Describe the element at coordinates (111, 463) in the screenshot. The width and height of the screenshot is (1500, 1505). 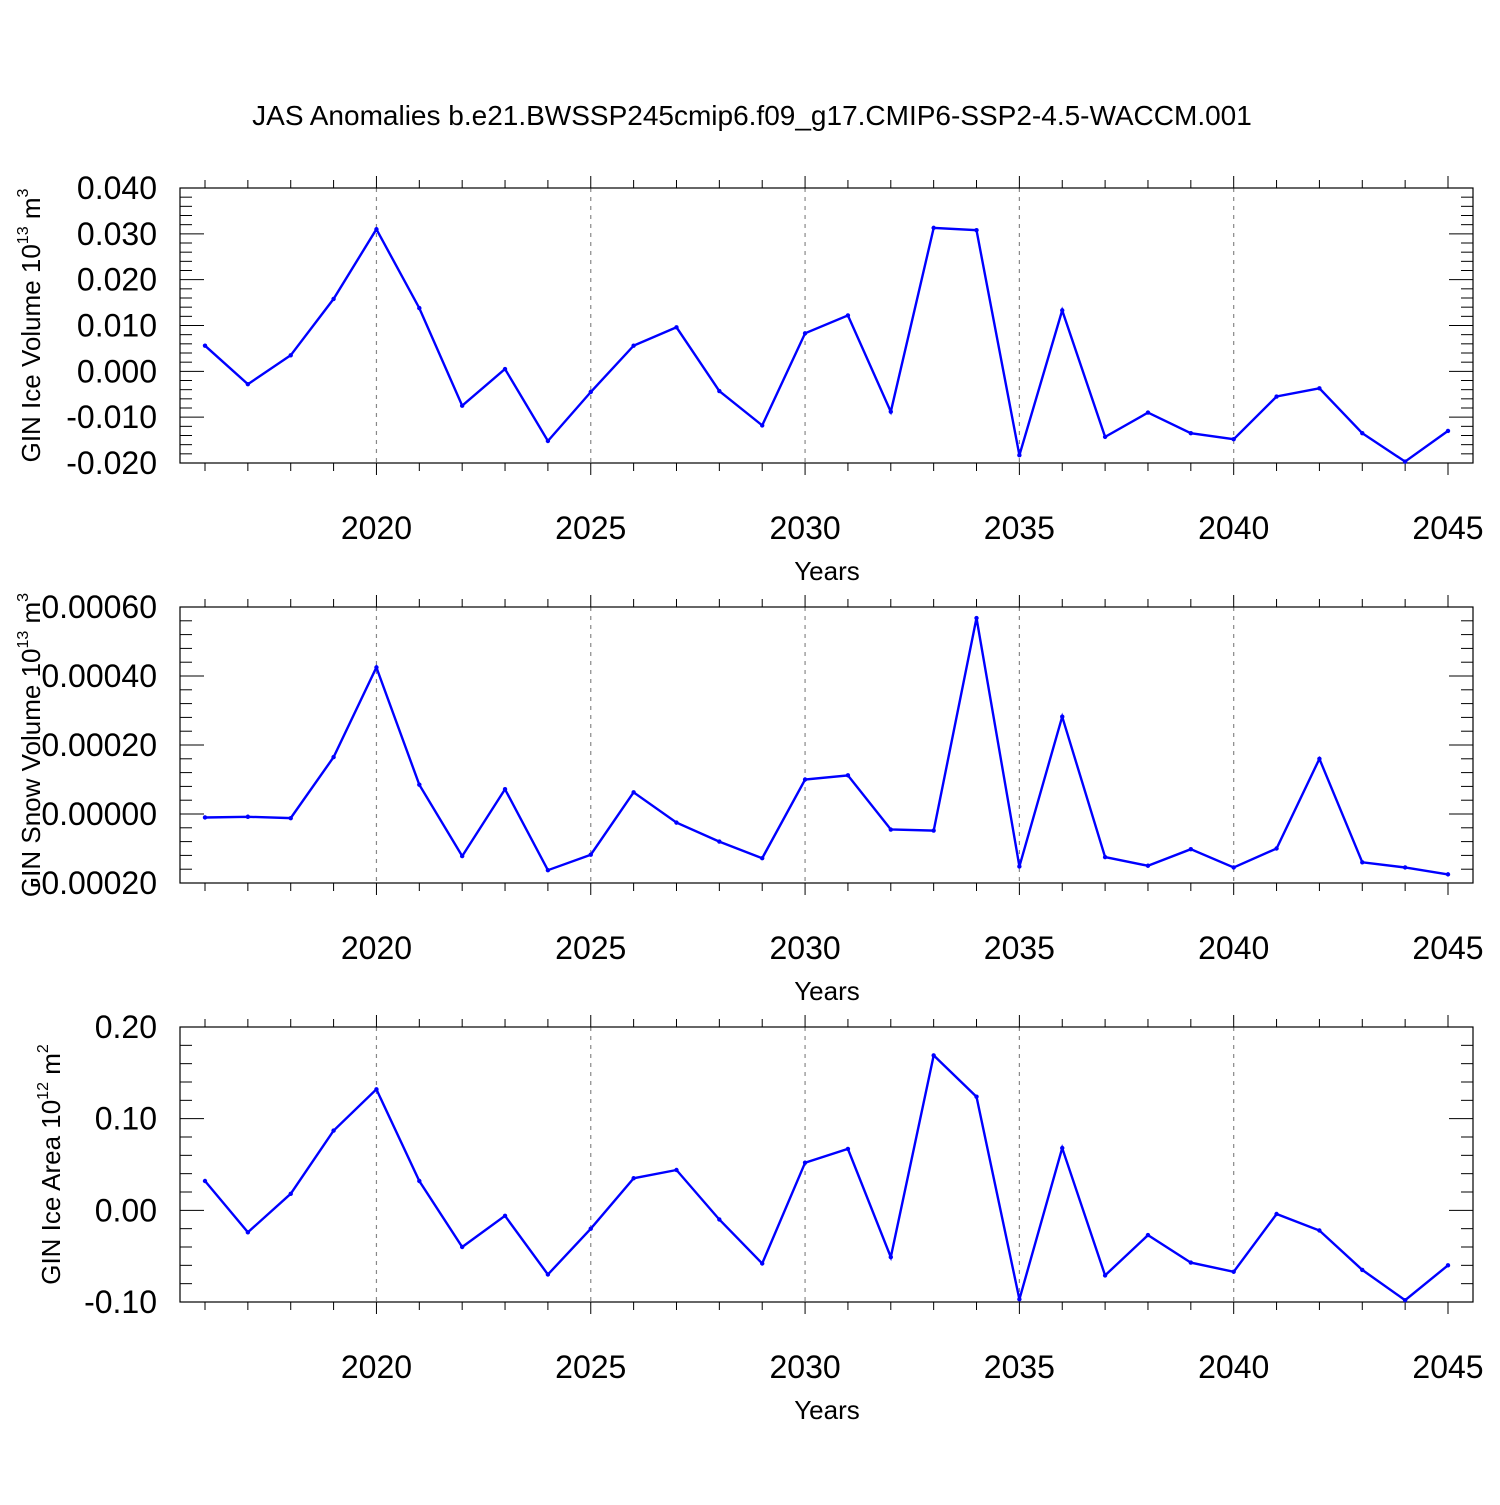
I see `y-tick-label: -0.020` at that location.